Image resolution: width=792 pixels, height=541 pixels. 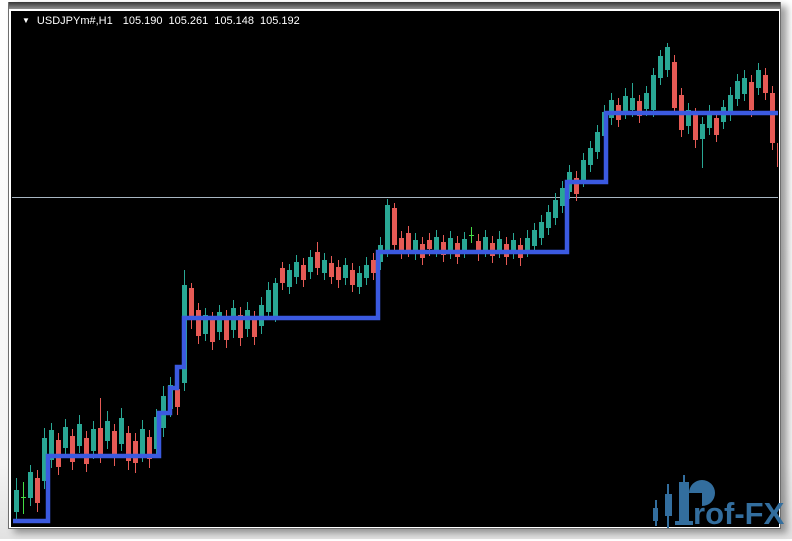 I want to click on prof-fx-watermark: rof-FX, so click(x=720, y=504).